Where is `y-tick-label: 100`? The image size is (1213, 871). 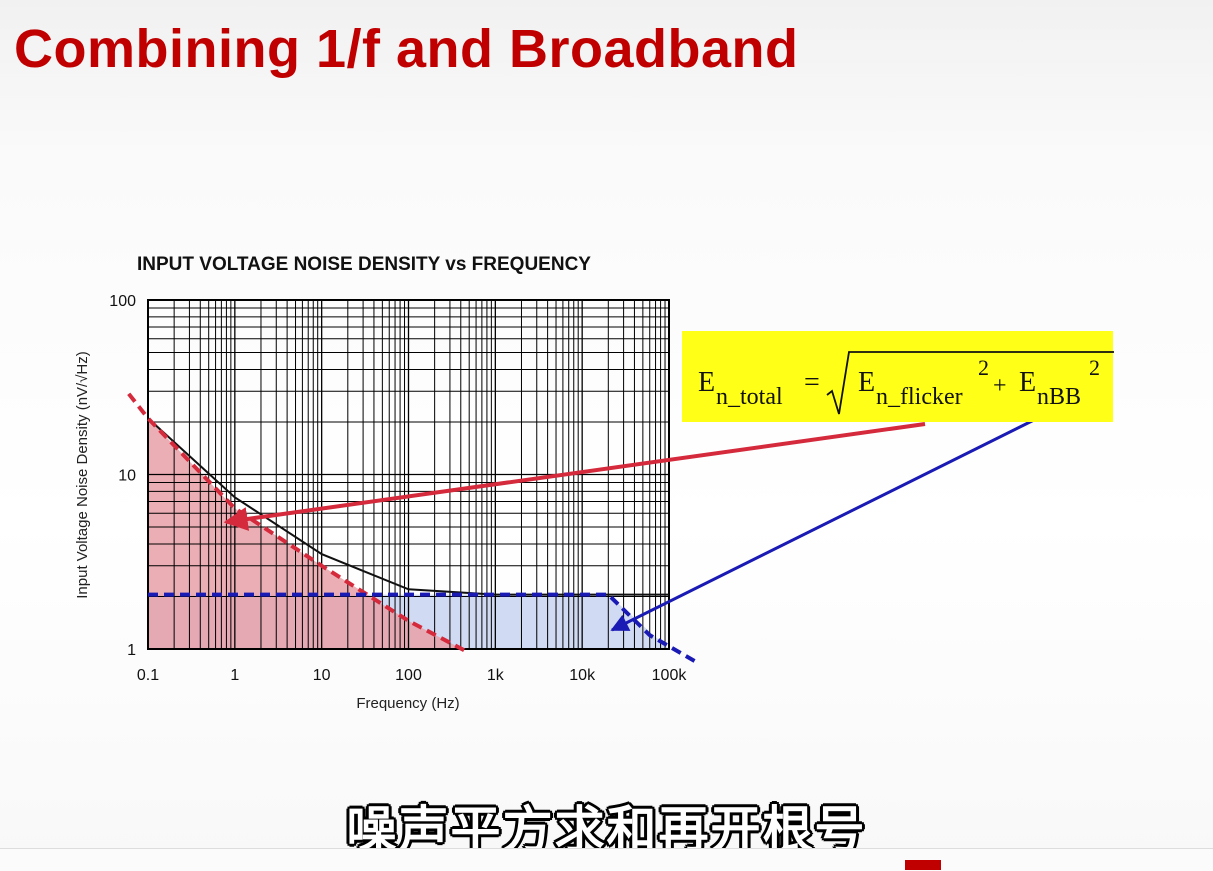 y-tick-label: 100 is located at coordinates (122, 301).